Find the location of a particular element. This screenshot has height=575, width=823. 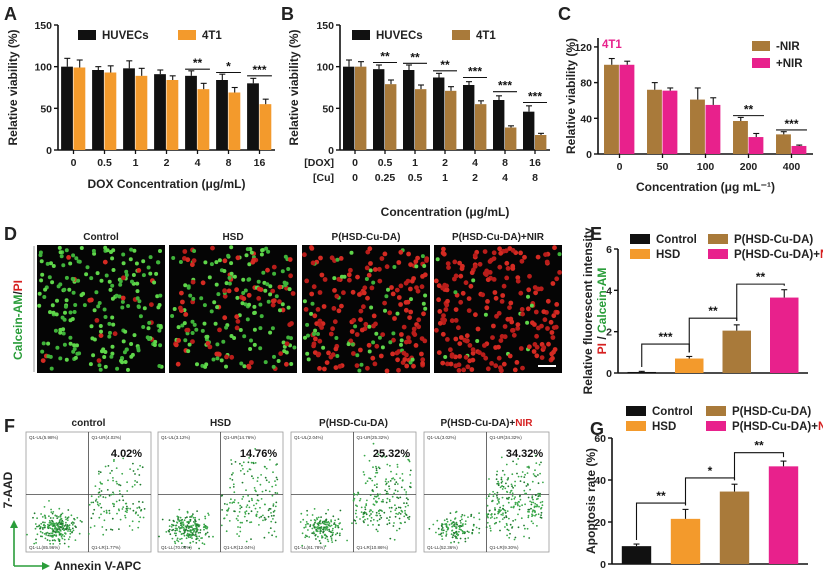

panel-label-d: D is located at coordinates (10, 234).